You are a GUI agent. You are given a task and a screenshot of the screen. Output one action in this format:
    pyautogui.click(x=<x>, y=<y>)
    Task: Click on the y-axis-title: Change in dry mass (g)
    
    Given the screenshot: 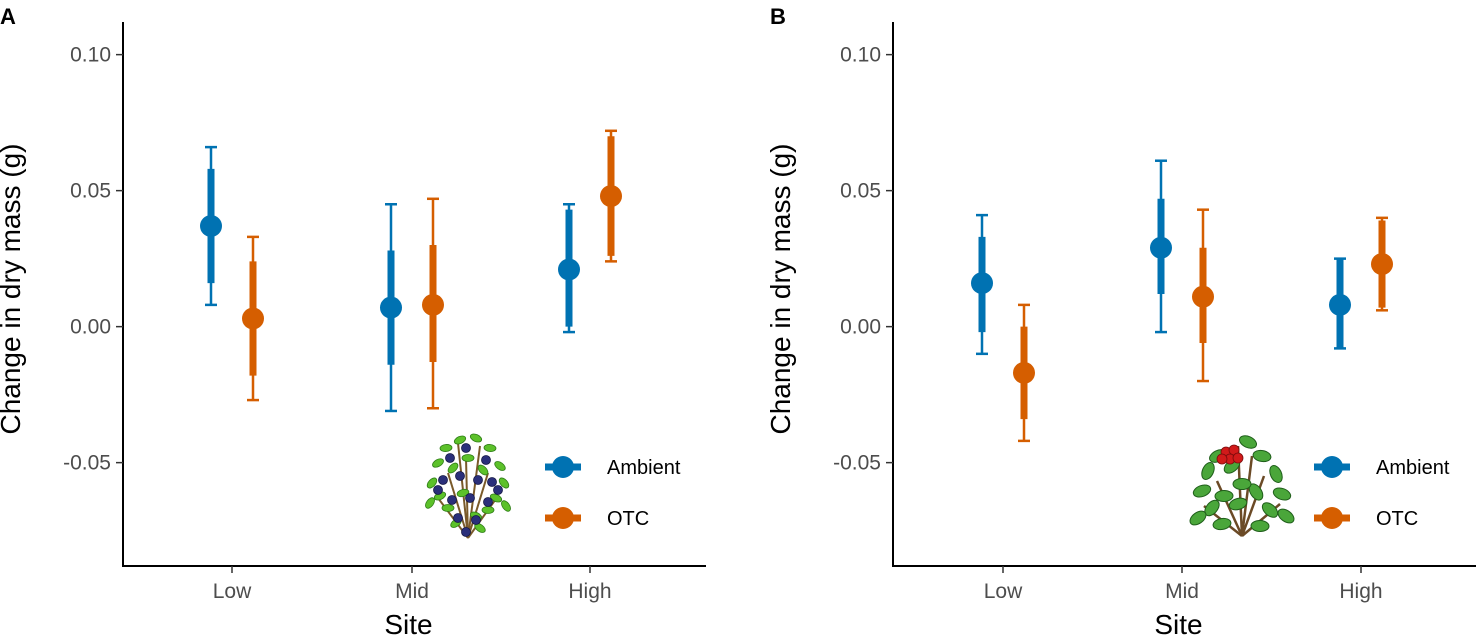 What is the action you would take?
    pyautogui.click(x=780, y=288)
    